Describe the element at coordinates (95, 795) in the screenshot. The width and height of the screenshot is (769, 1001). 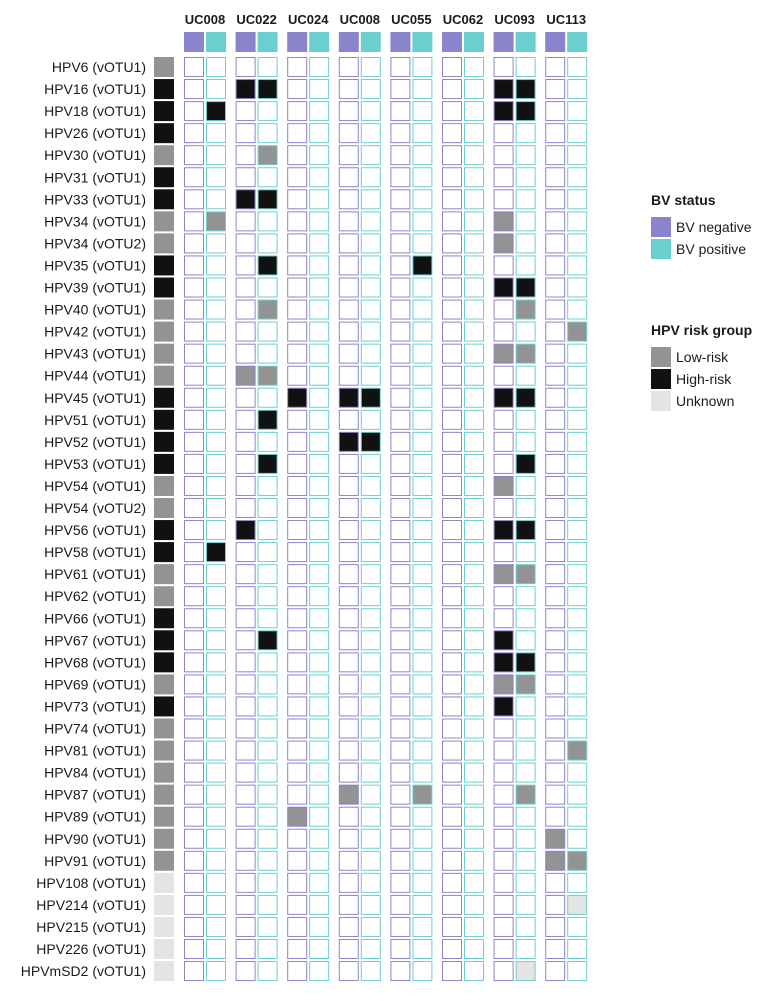
I see `row-label-hpv87-votu1: HPV87 (vOTU1)` at that location.